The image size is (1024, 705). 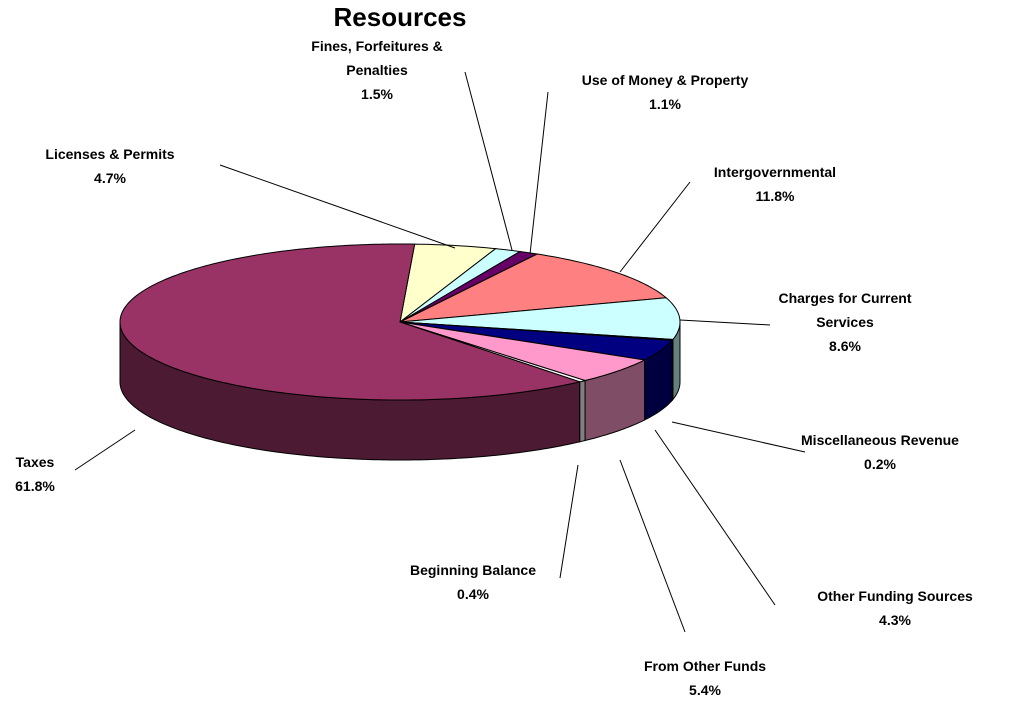 I want to click on data-label: Taxes 61.8%, so click(x=37, y=474).